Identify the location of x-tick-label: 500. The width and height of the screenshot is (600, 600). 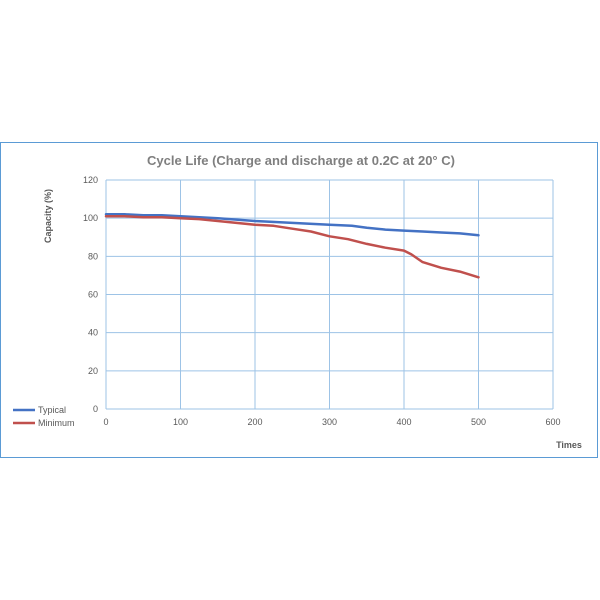
(478, 422).